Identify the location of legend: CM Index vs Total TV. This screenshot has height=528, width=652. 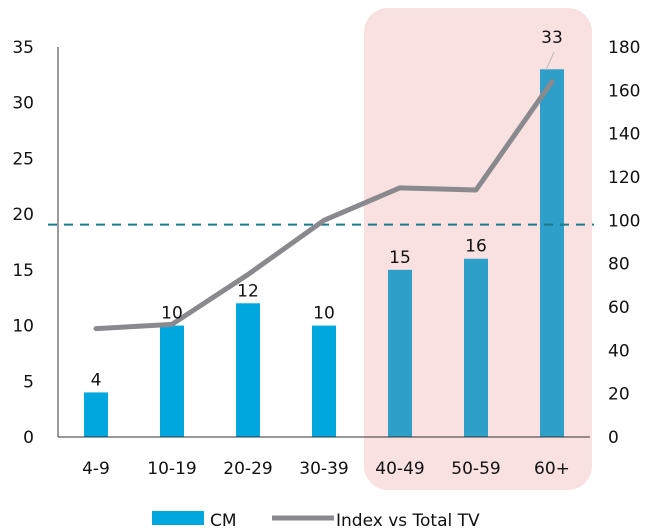
(316, 519).